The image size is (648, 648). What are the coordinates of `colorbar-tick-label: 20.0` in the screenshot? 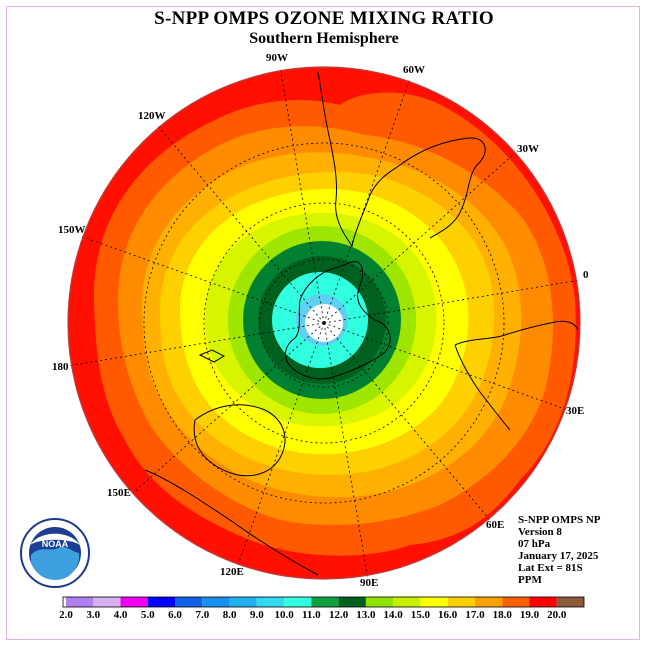 It's located at (557, 615).